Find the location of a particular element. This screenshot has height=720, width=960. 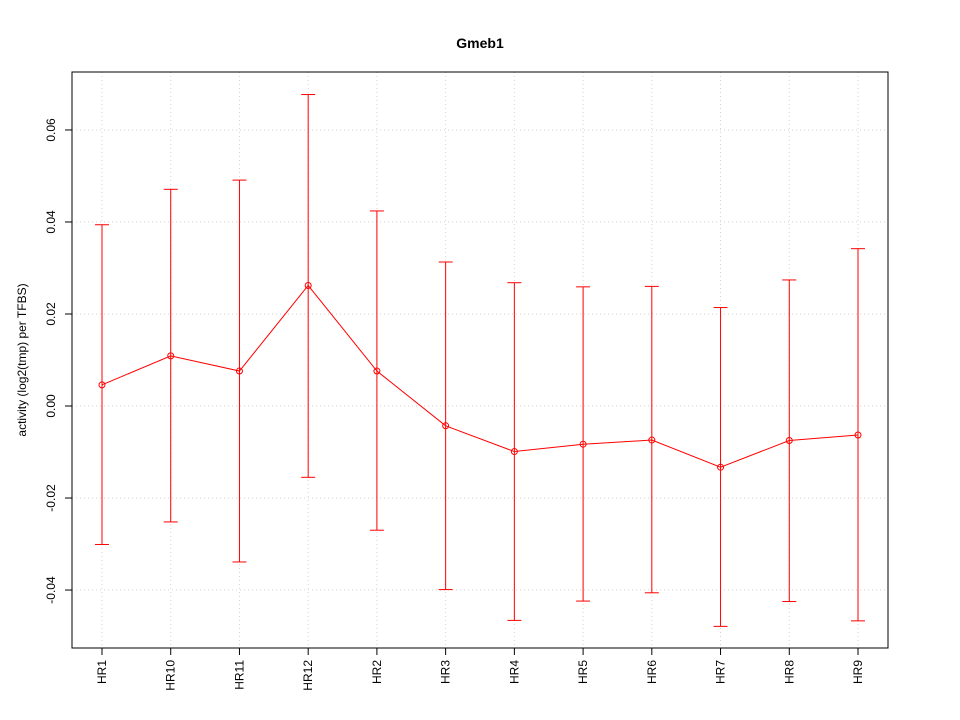

y-tick-label: 0.06 is located at coordinates (51, 130).